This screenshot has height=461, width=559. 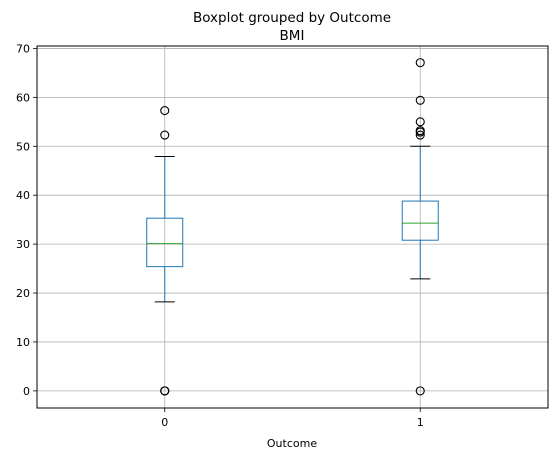 What do you see at coordinates (23, 293) in the screenshot?
I see `y-tick-label: 20` at bounding box center [23, 293].